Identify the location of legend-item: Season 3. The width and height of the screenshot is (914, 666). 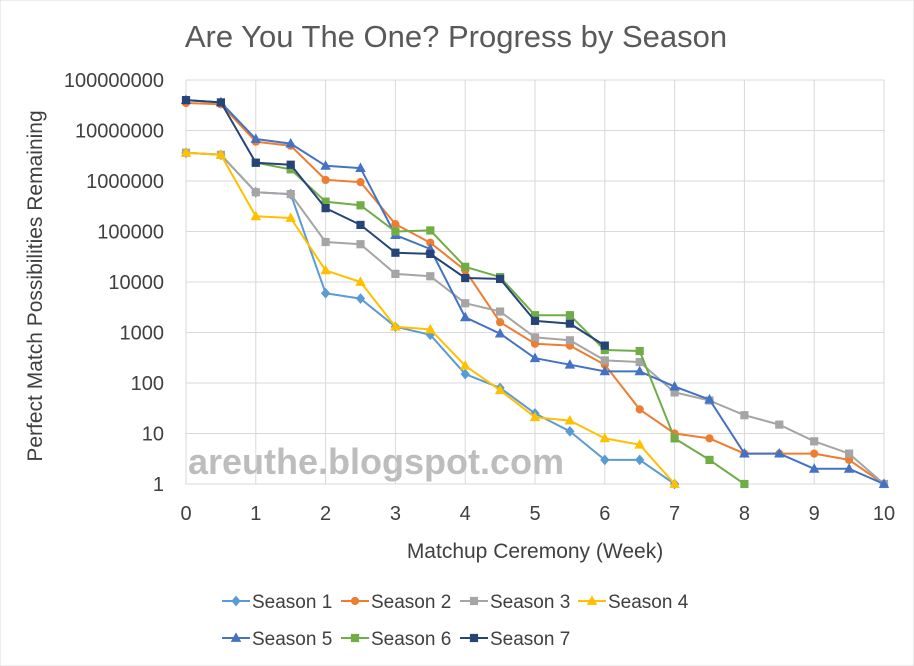
(515, 602).